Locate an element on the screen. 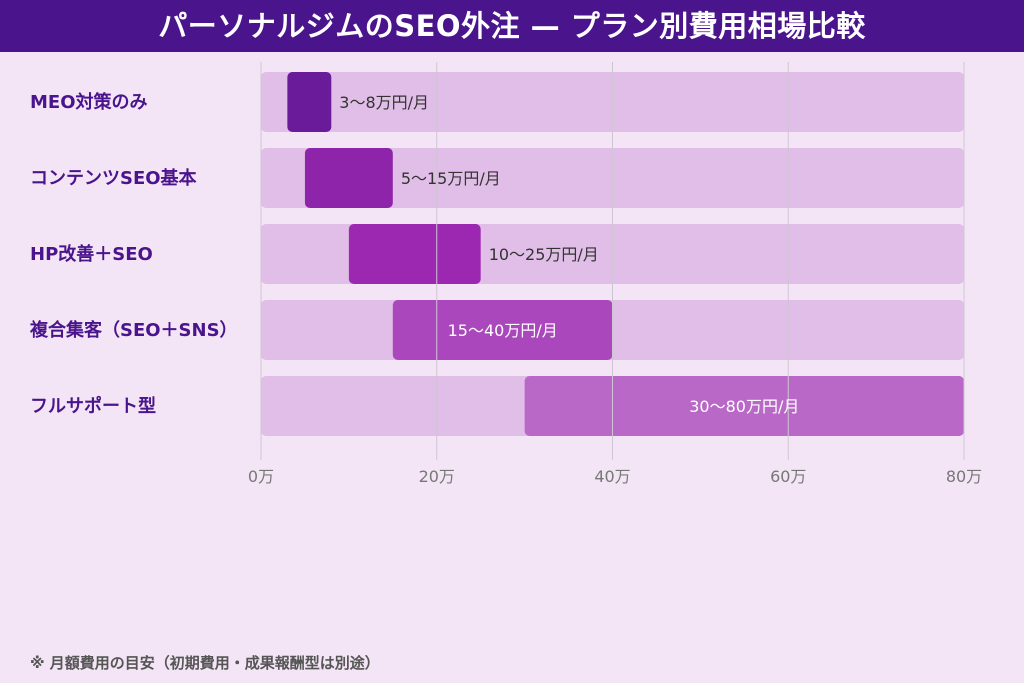  chart-title: パーソナルジムのSEO外注 — プラン別費用相場比較 is located at coordinates (512, 26).